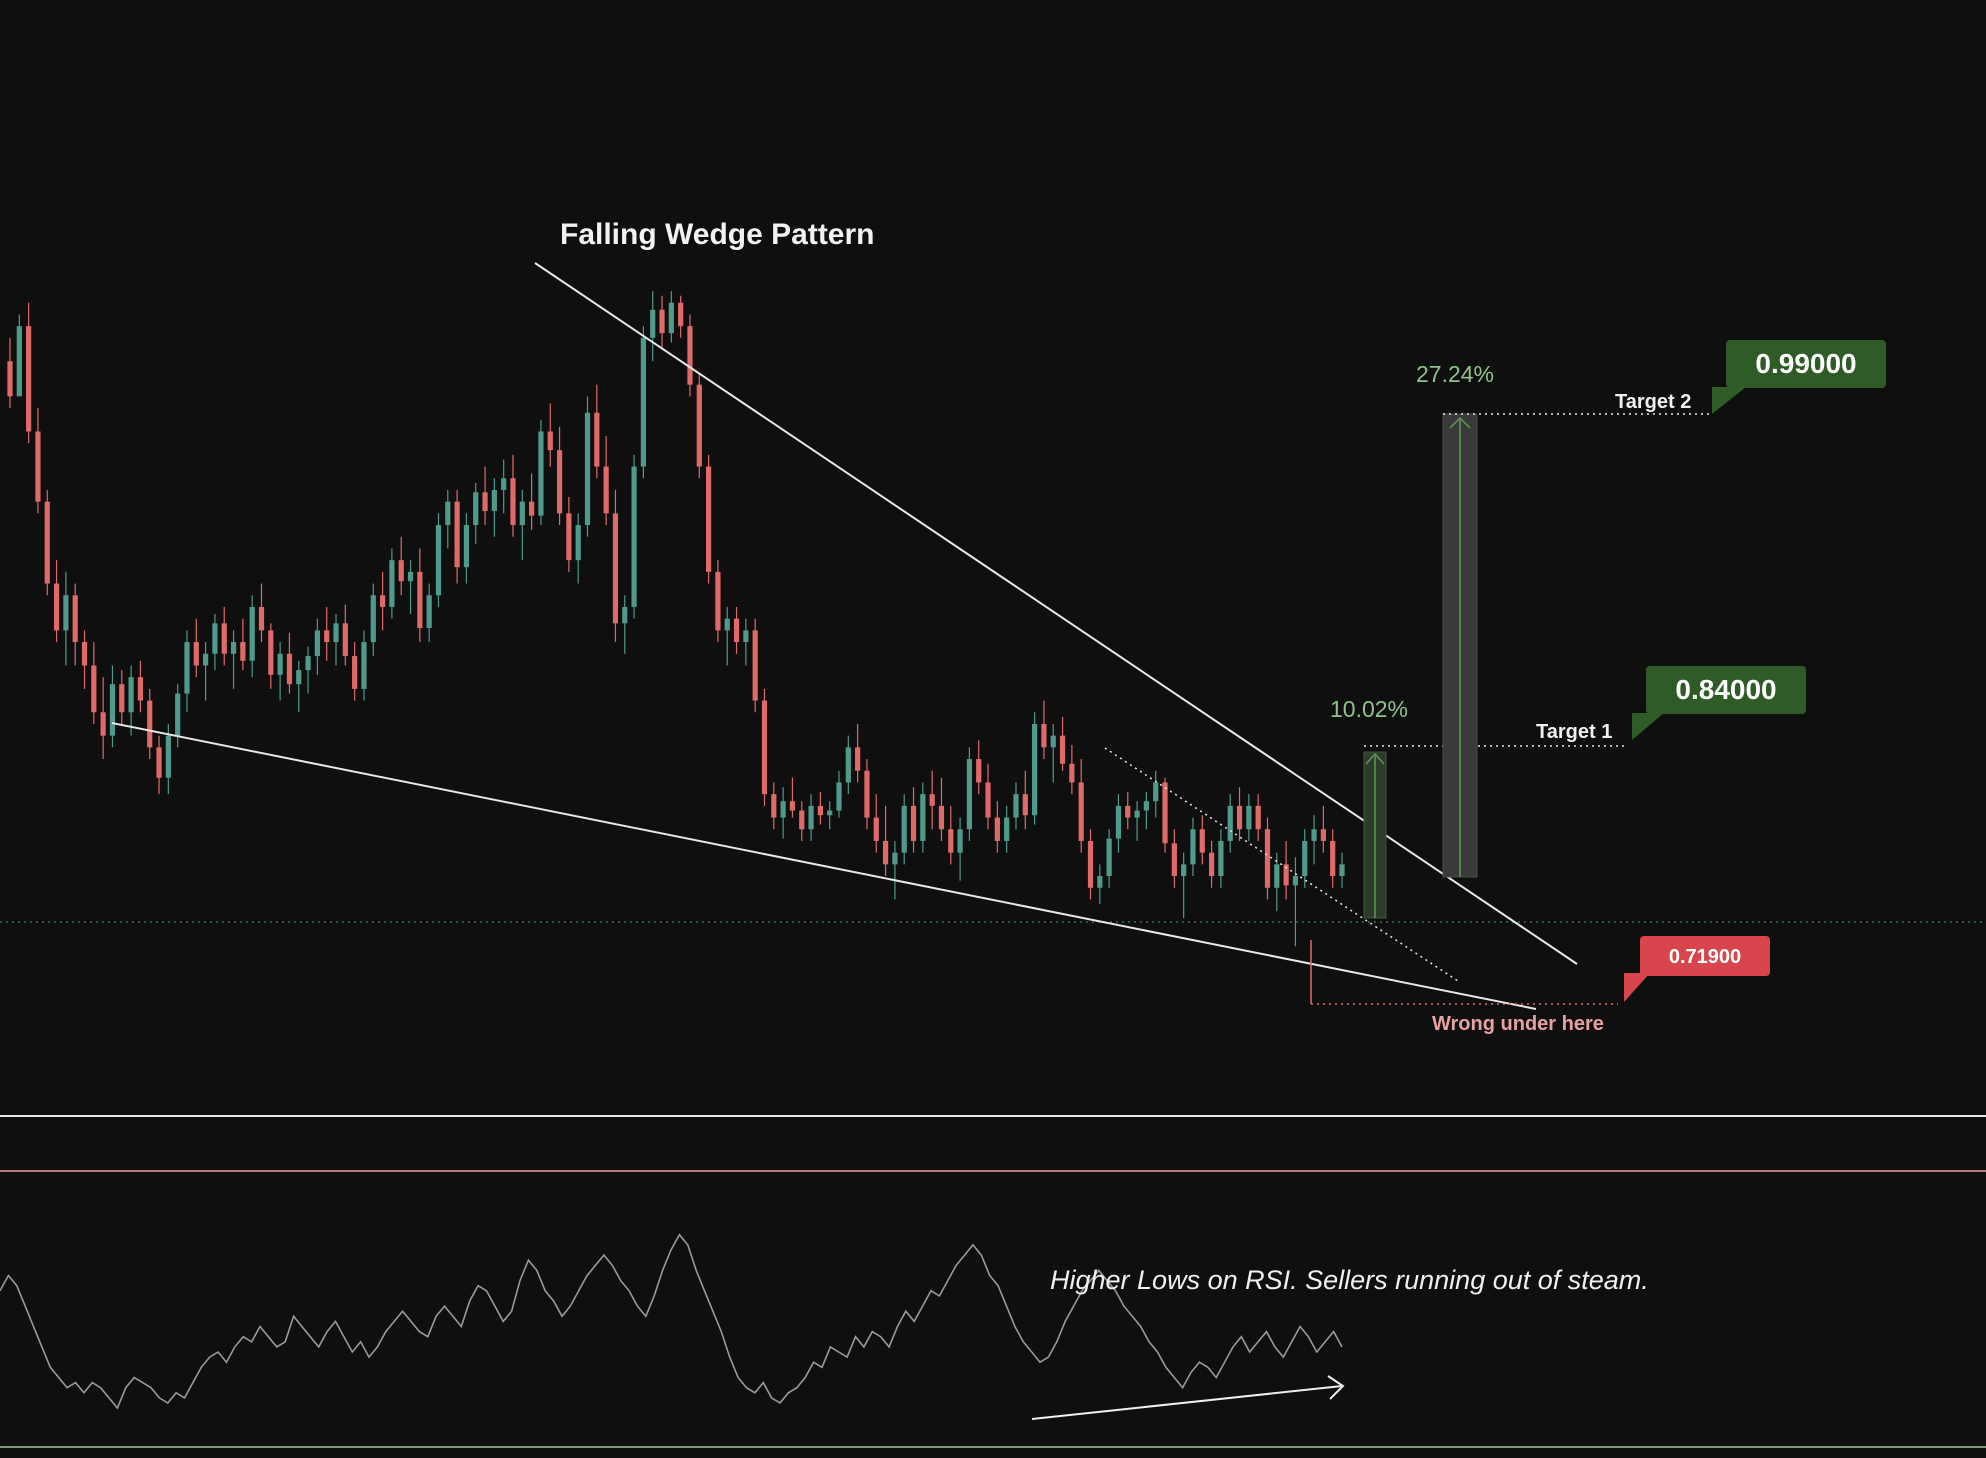  I want to click on rsi-arrowhead, so click(1336, 1387).